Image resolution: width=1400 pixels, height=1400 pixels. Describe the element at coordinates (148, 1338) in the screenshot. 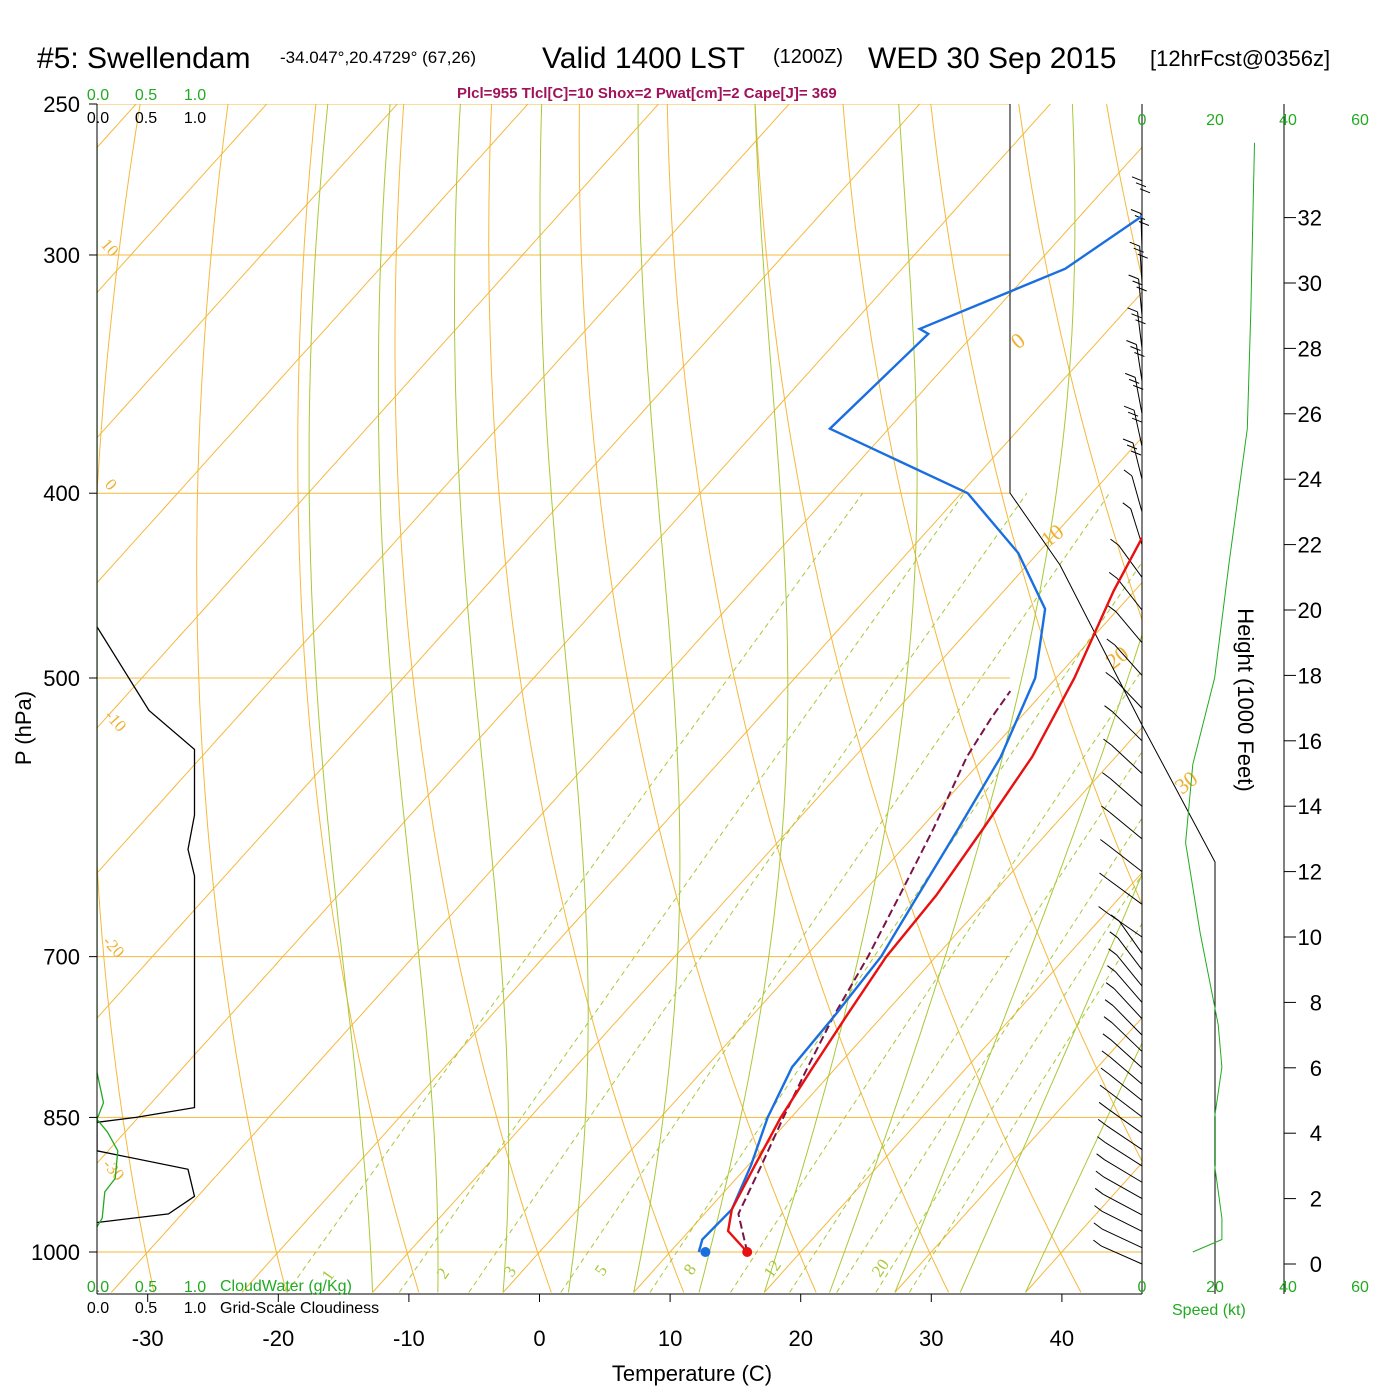

I see `x-tick-label: -30` at that location.